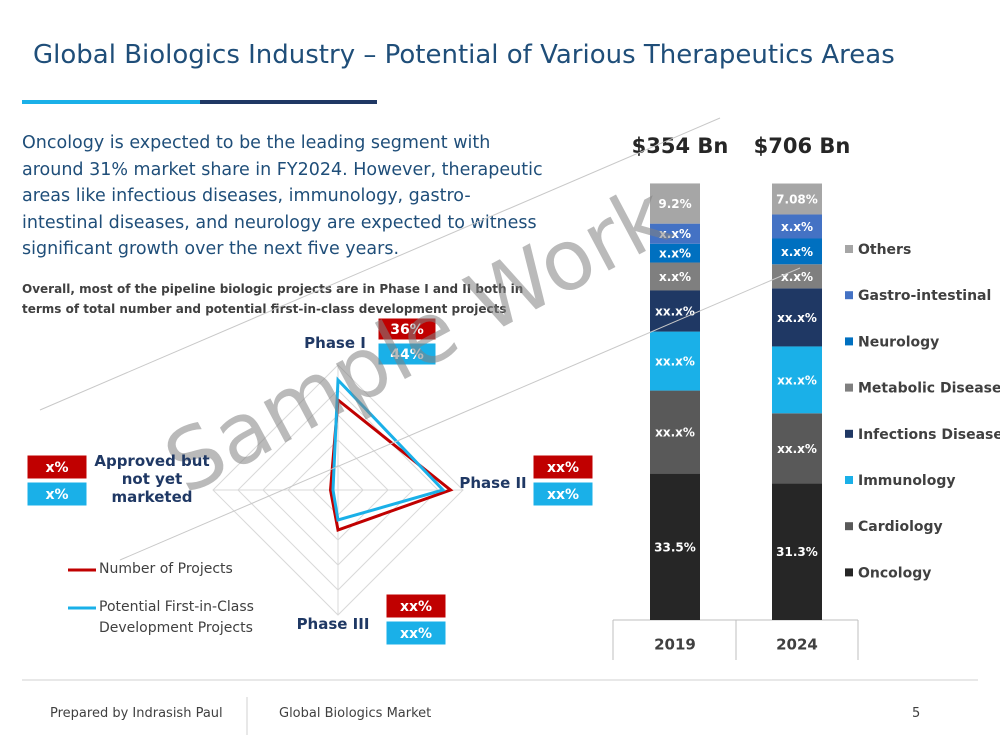  I want to click on radar-axis-label: Phase II, so click(493, 483).